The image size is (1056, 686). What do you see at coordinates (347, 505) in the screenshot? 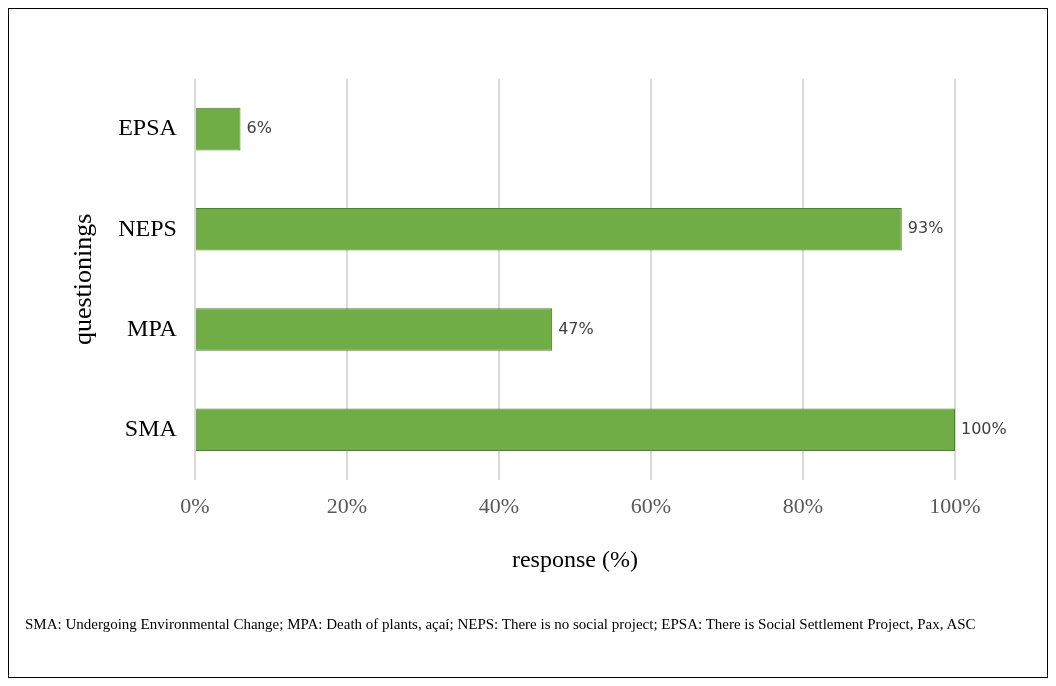
I see `x-tick-label: 20%` at bounding box center [347, 505].